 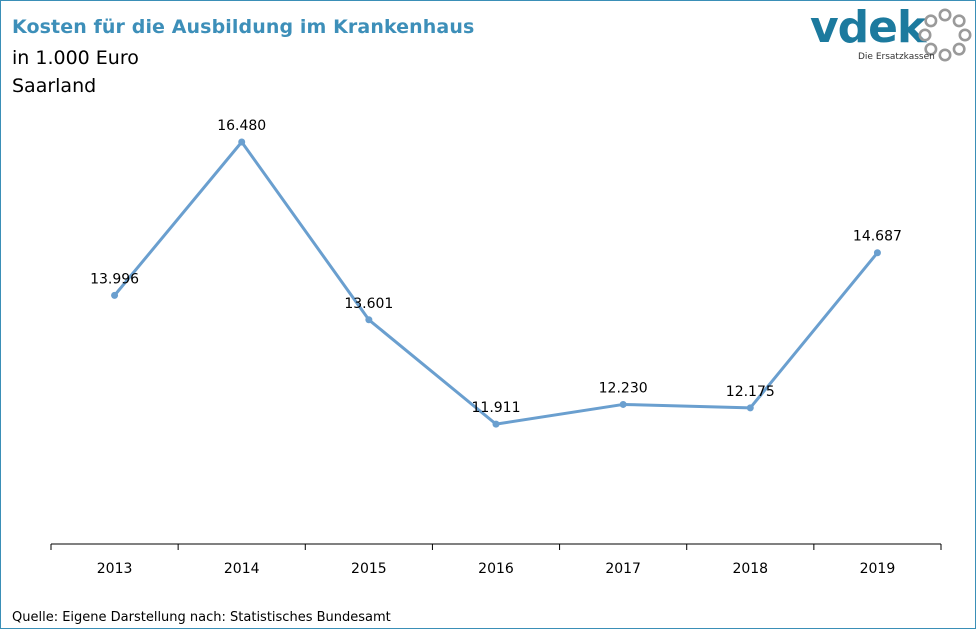 What do you see at coordinates (868, 27) in the screenshot?
I see `logo-wordmark: vdek` at bounding box center [868, 27].